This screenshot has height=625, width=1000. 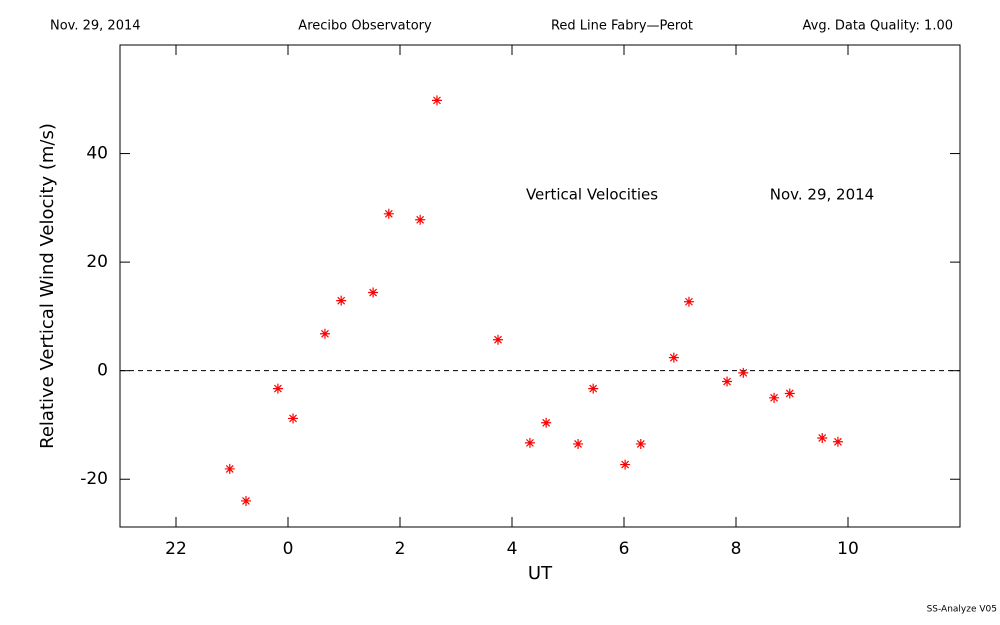 I want to click on x-tick-label: 22, so click(x=176, y=549).